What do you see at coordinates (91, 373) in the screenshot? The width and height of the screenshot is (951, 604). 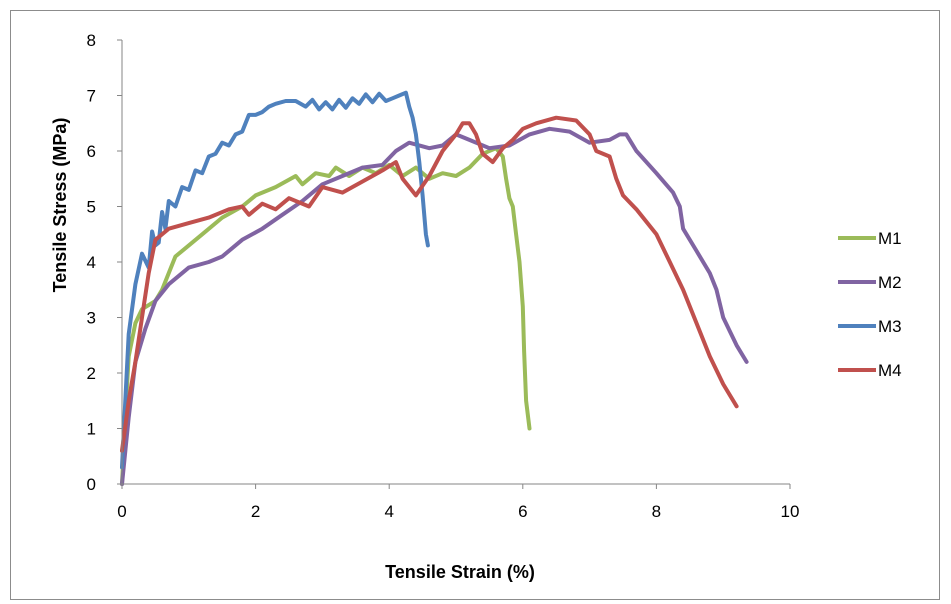 I see `y-tick-label: 2` at bounding box center [91, 373].